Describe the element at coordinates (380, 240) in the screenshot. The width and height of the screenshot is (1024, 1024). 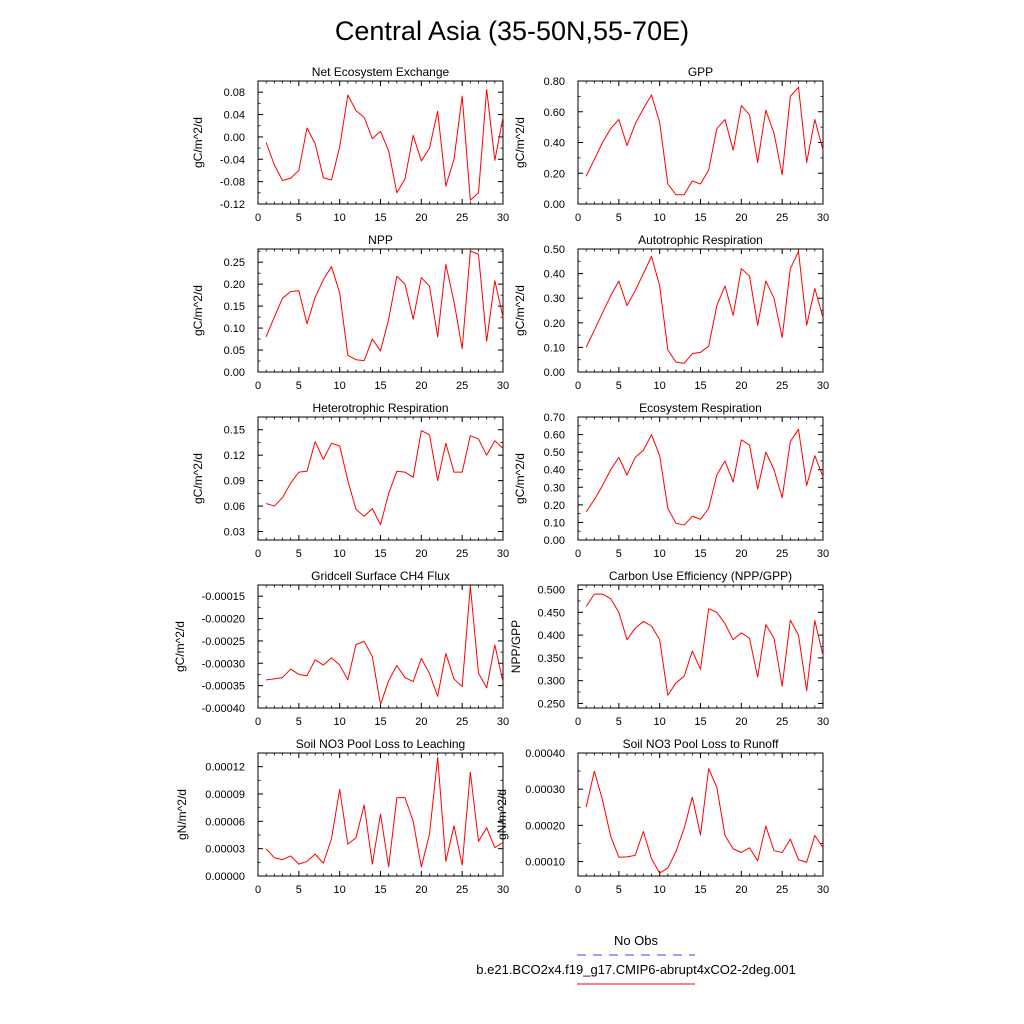
I see `panel-title: NPP` at that location.